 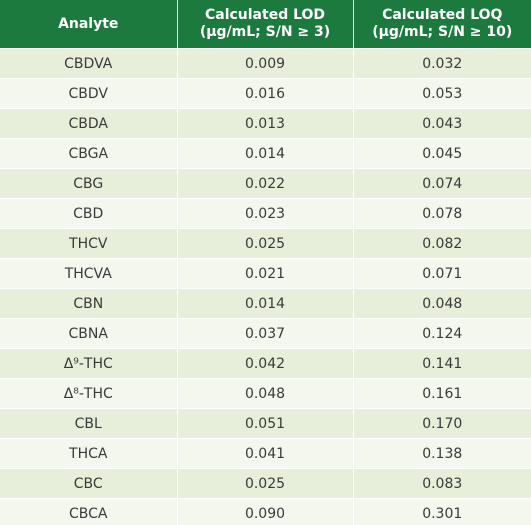 I want to click on value-cell: 0.023, so click(x=265, y=213).